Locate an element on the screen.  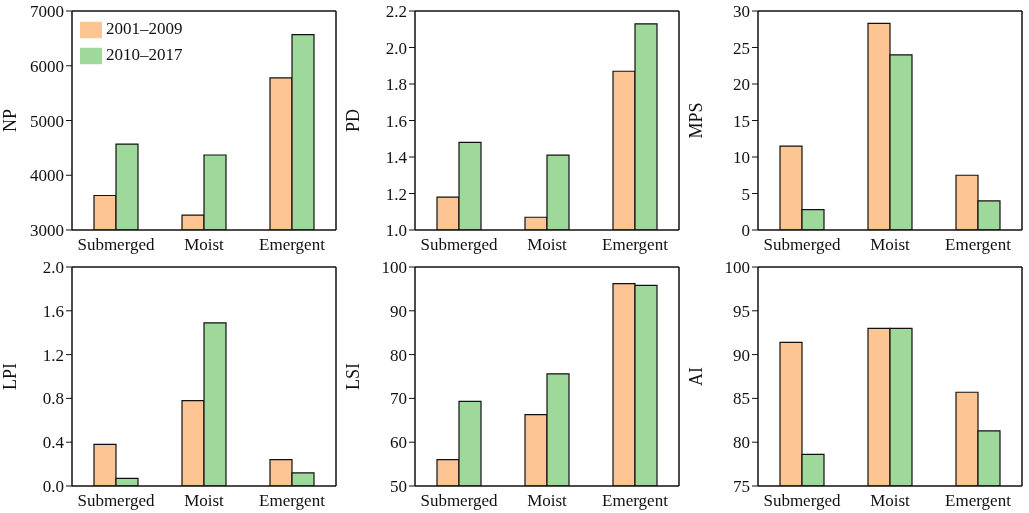
y-tick-label: 1.8 is located at coordinates (396, 85).